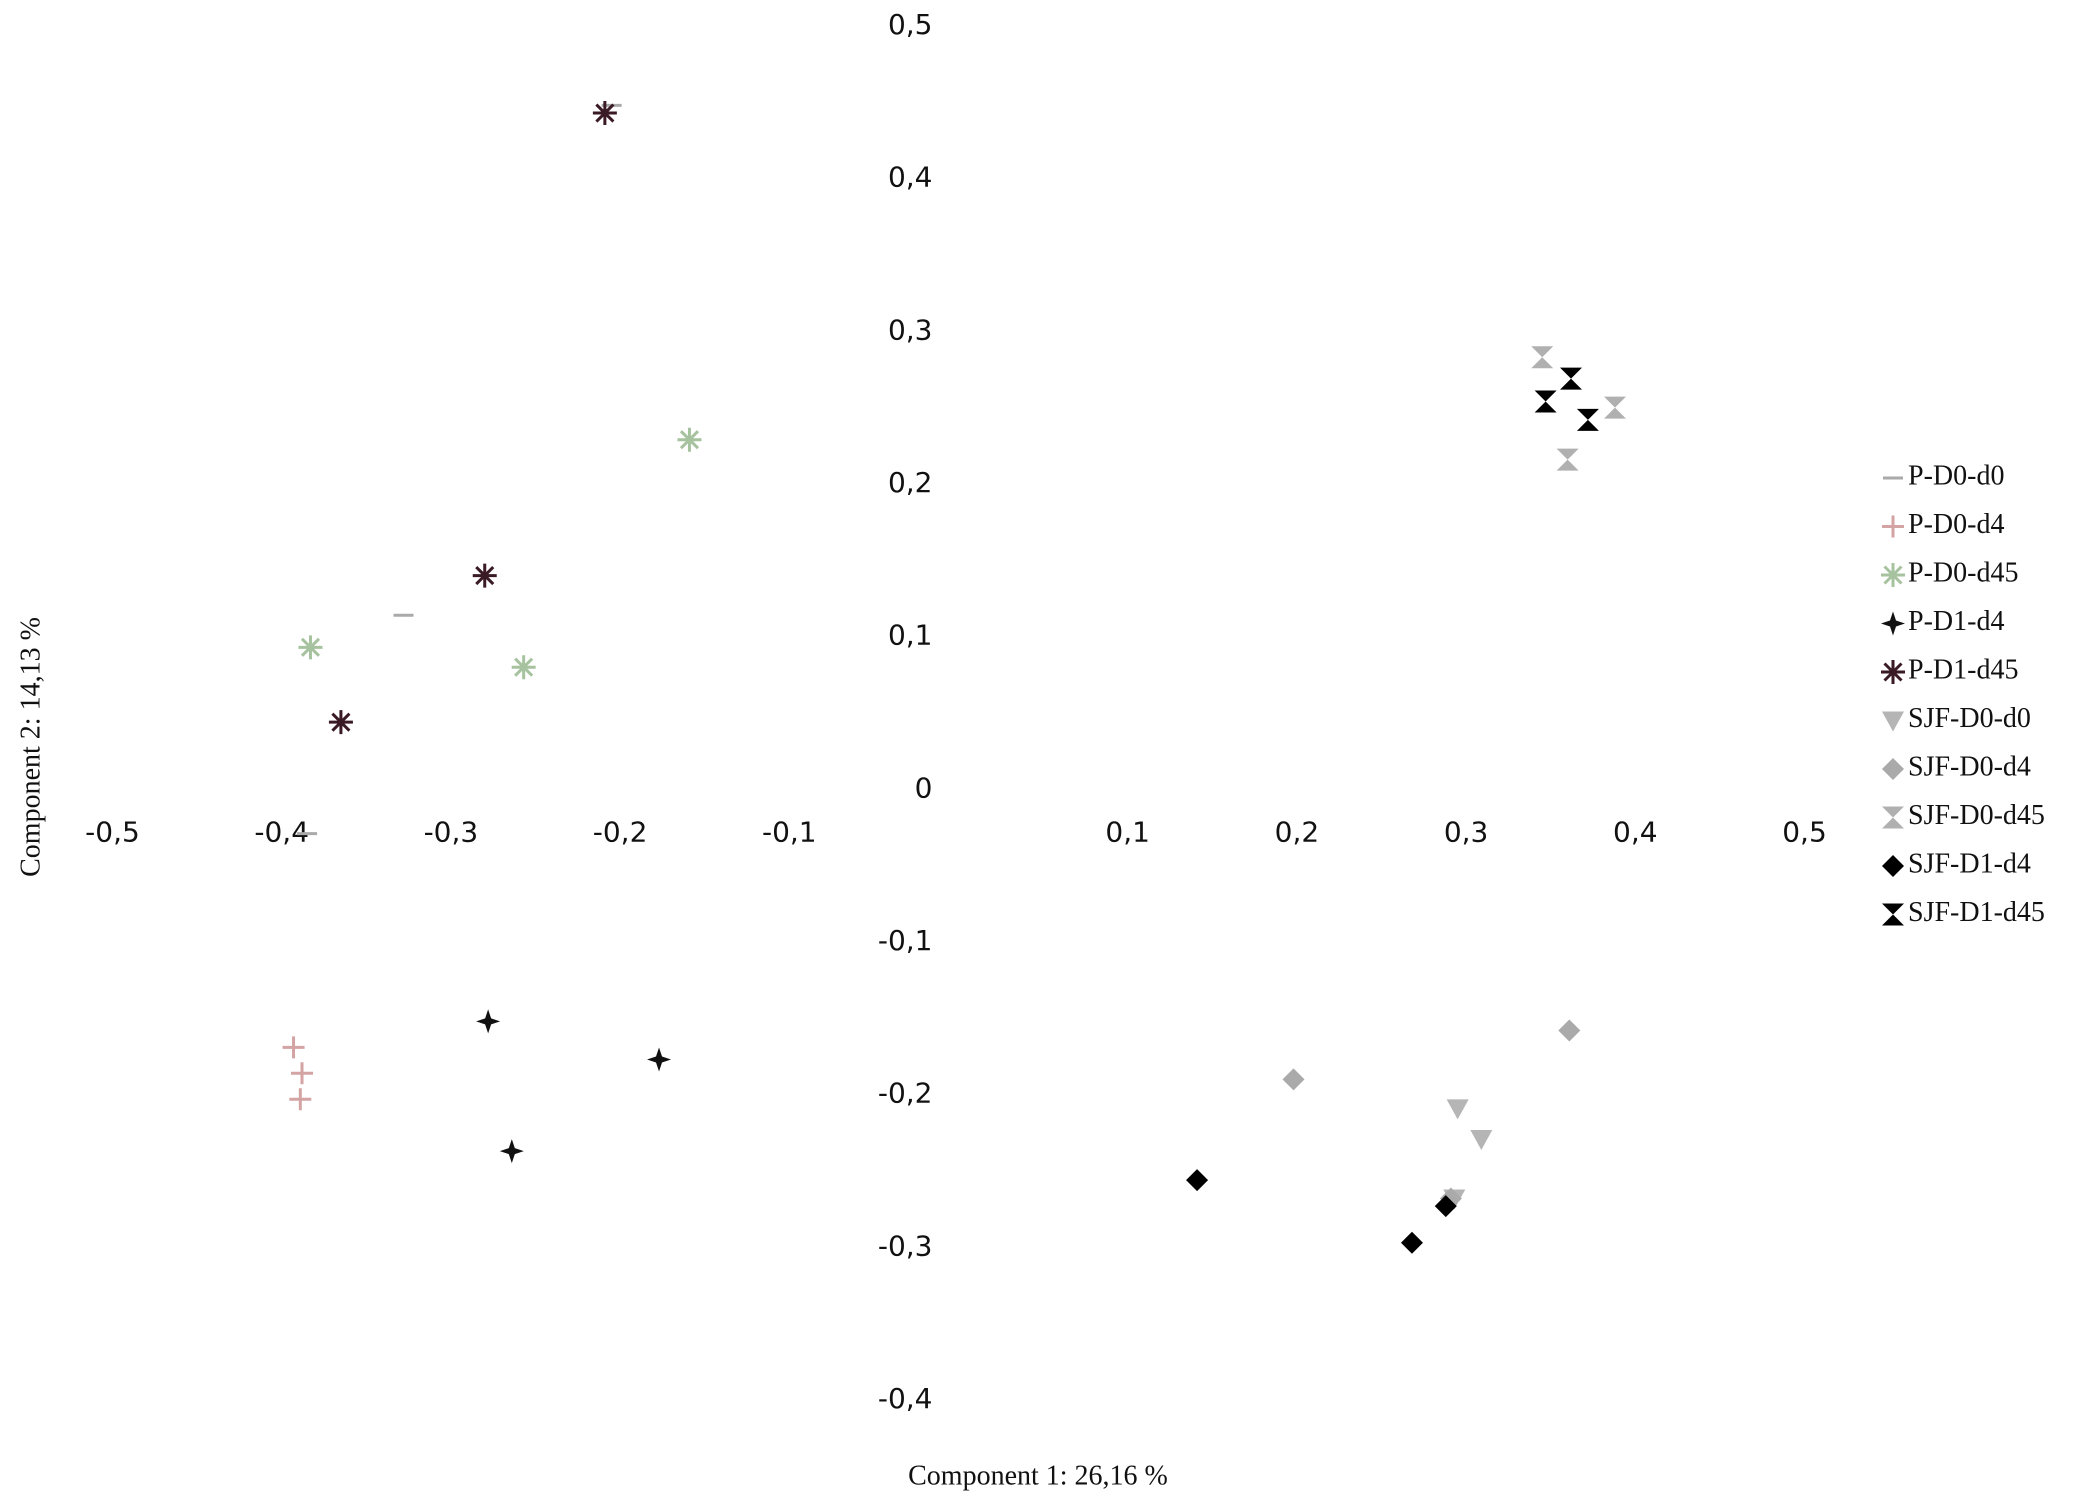  Describe the element at coordinates (1976, 912) in the screenshot. I see `legend-label: SJF-D1-d45` at that location.